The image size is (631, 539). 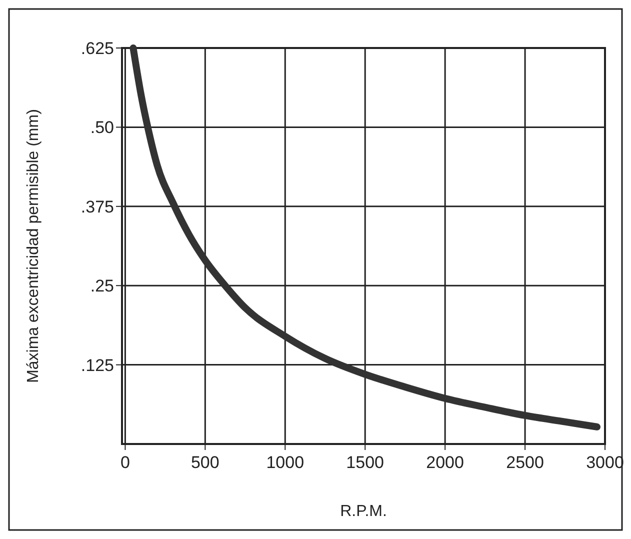 I want to click on x-tick-label: 2000, so click(x=445, y=462).